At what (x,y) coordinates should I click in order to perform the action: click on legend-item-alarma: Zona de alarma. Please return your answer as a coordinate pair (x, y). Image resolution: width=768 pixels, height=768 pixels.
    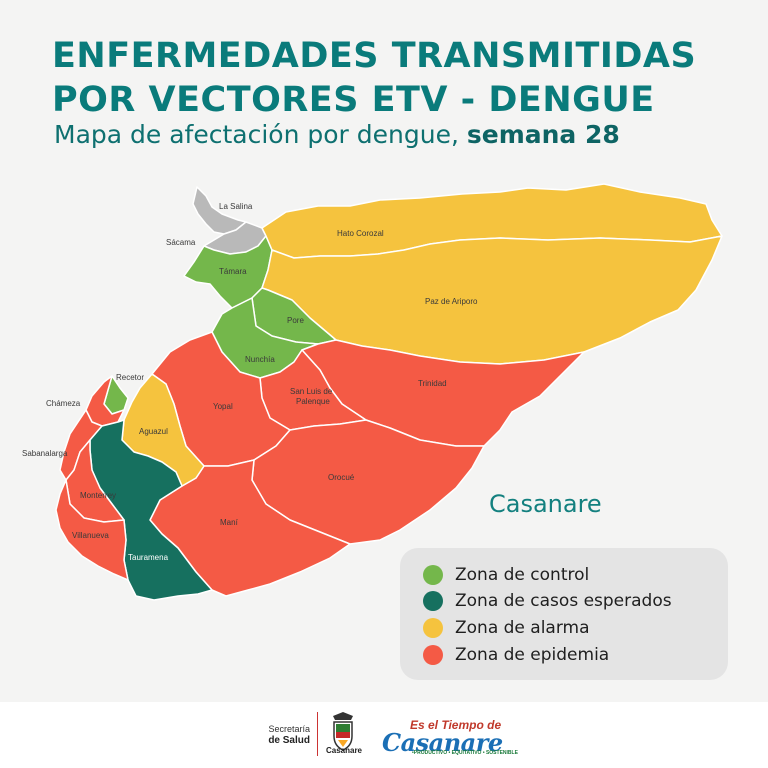
    Looking at the image, I should click on (506, 628).